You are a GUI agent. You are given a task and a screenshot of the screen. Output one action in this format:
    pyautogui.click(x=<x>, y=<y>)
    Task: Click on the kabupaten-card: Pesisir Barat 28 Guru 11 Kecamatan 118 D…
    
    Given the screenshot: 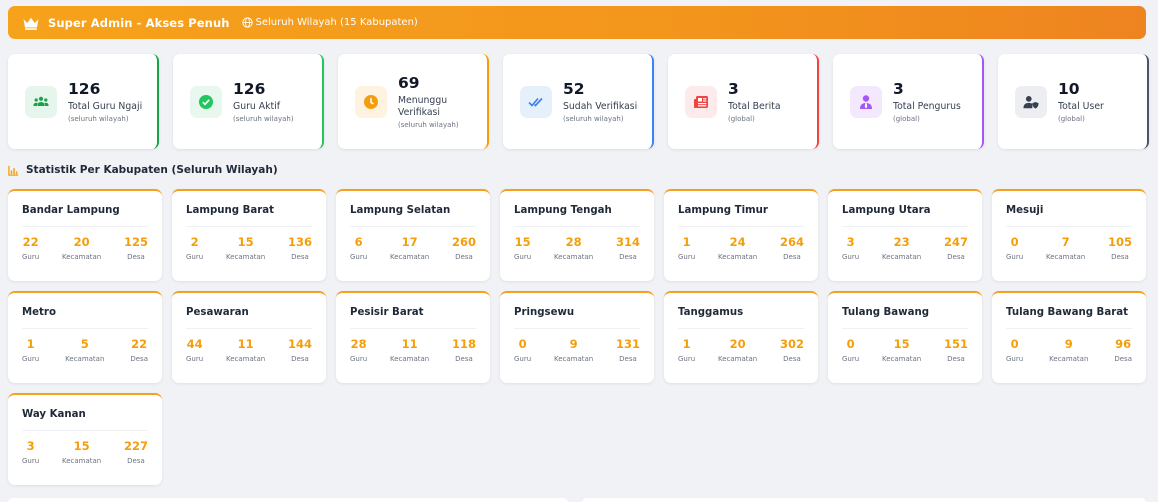 What is the action you would take?
    pyautogui.click(x=413, y=337)
    